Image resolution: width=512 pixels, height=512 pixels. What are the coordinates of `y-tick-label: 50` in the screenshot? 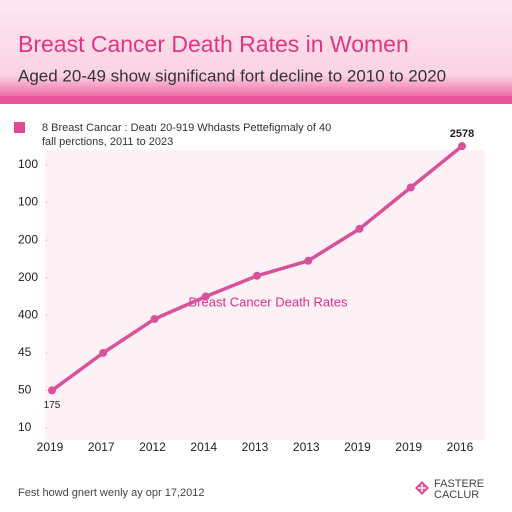 It's located at (25, 390).